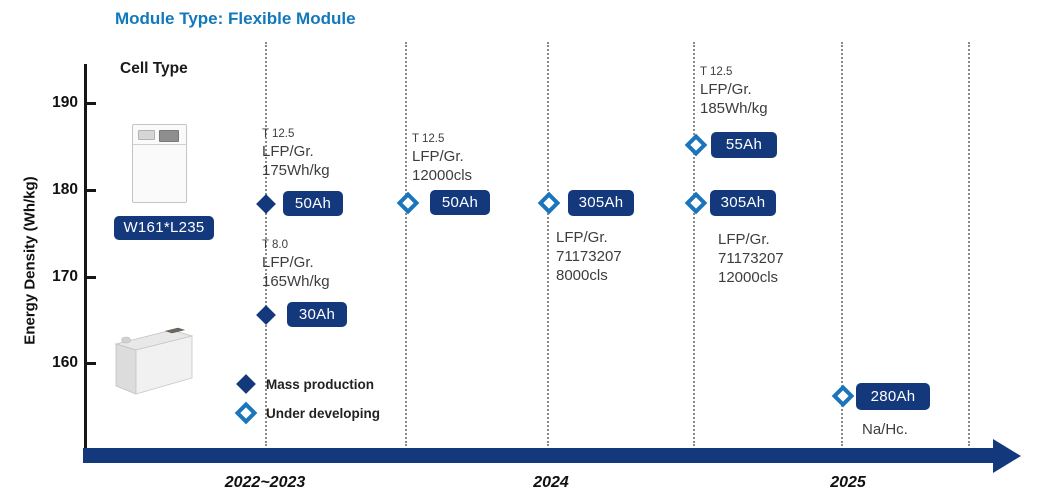 This screenshot has height=499, width=1039. What do you see at coordinates (317, 314) in the screenshot?
I see `capacity-badge: 30Ah` at bounding box center [317, 314].